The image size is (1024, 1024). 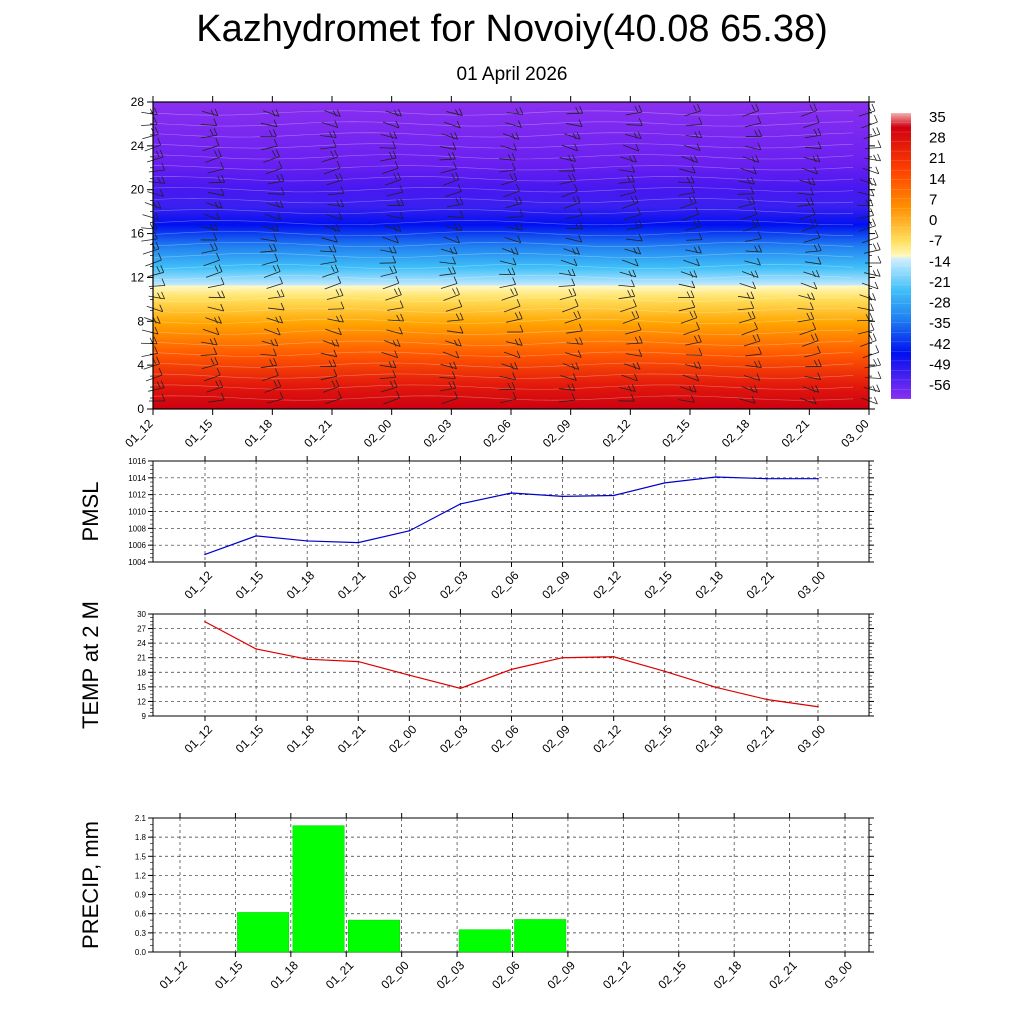 I want to click on pmsl-ylabel: PMSL, so click(x=90, y=512).